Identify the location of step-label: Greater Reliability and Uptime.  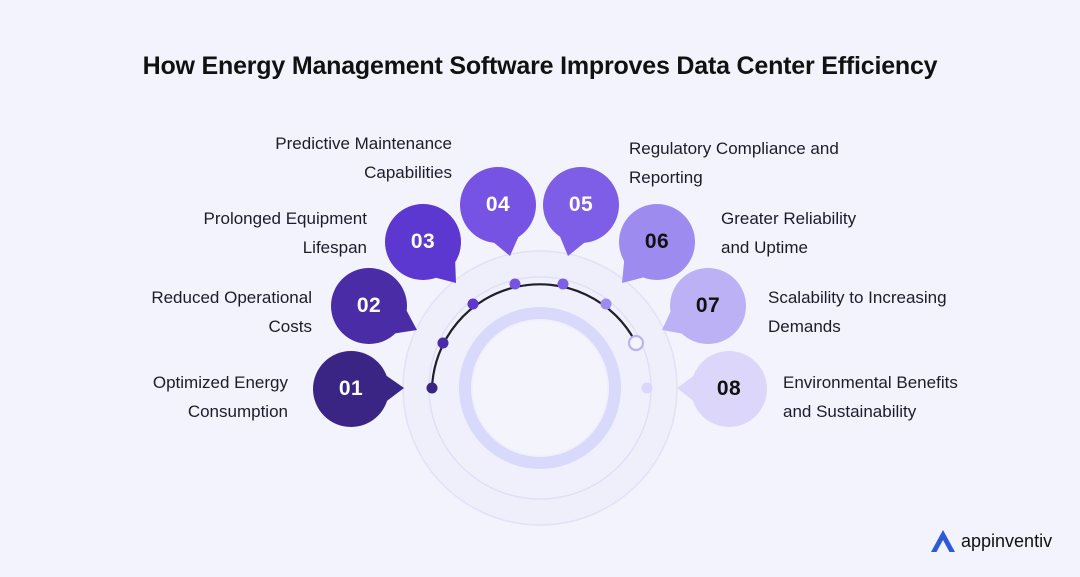
(788, 233).